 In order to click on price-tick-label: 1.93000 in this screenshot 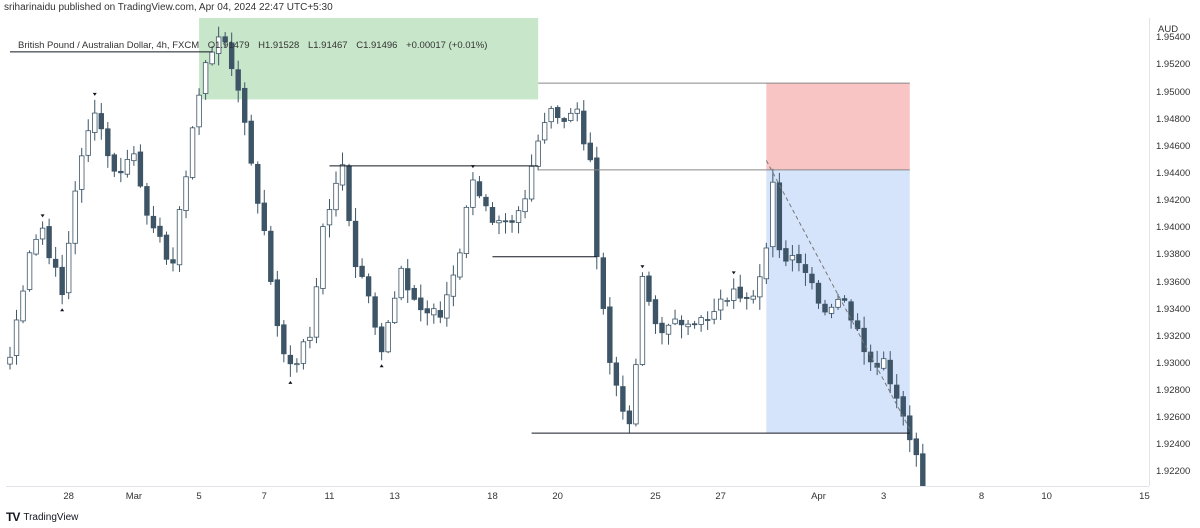, I will do `click(1173, 363)`.